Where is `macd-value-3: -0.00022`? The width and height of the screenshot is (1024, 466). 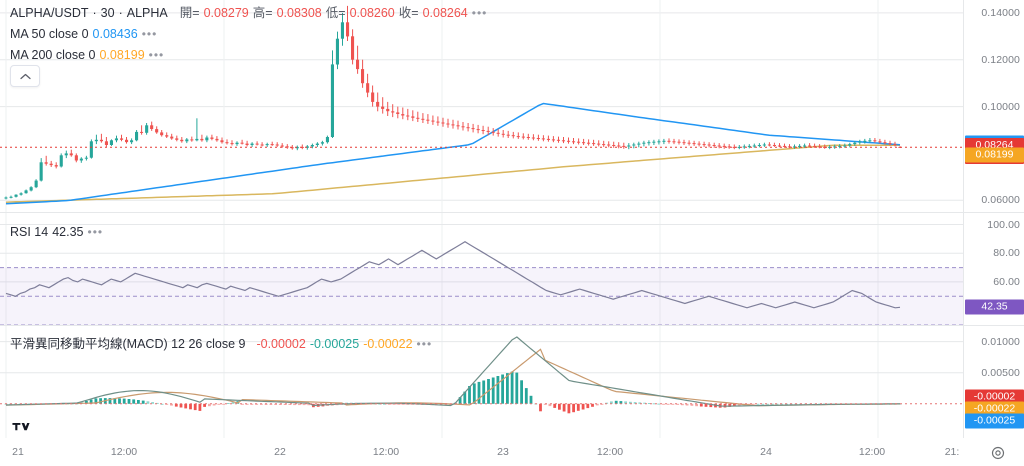 macd-value-3: -0.00022 is located at coordinates (388, 344).